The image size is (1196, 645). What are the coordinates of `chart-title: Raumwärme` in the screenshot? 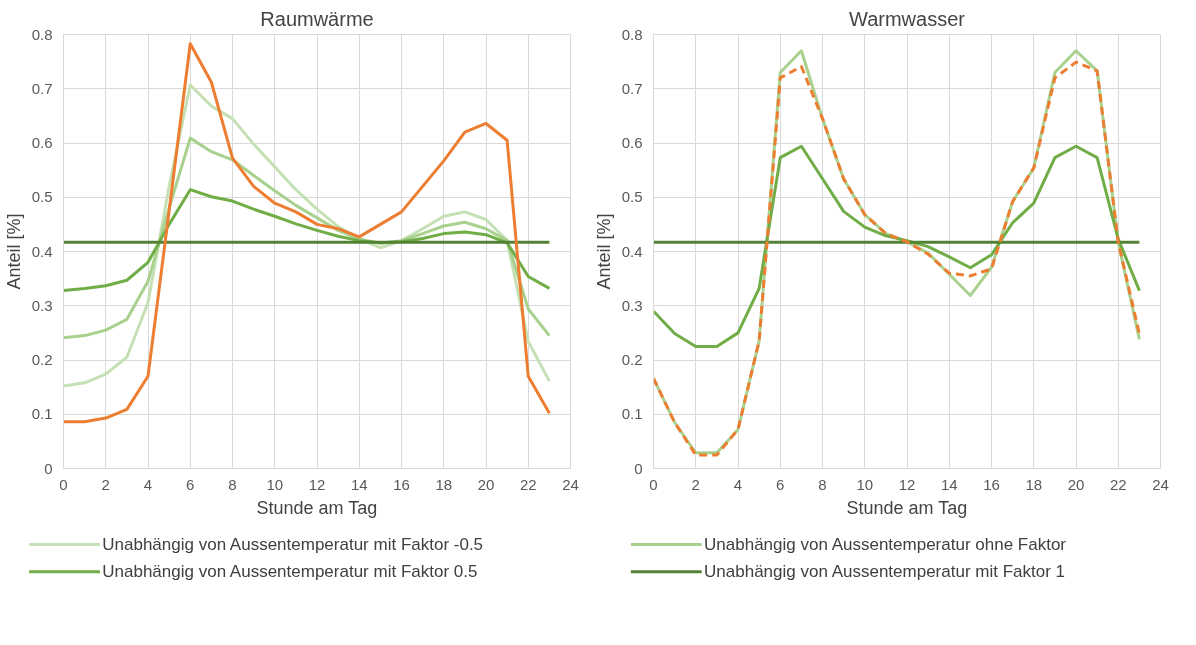 It's located at (317, 18).